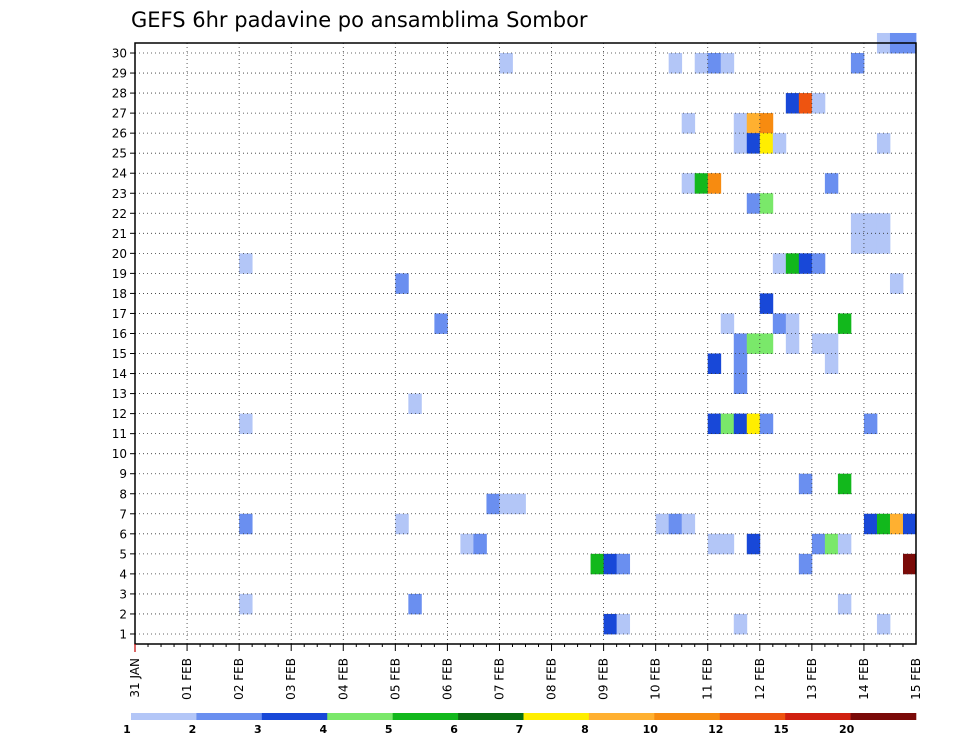 This screenshot has height=742, width=960. I want to click on x-tick-label: 05 FEB, so click(395, 679).